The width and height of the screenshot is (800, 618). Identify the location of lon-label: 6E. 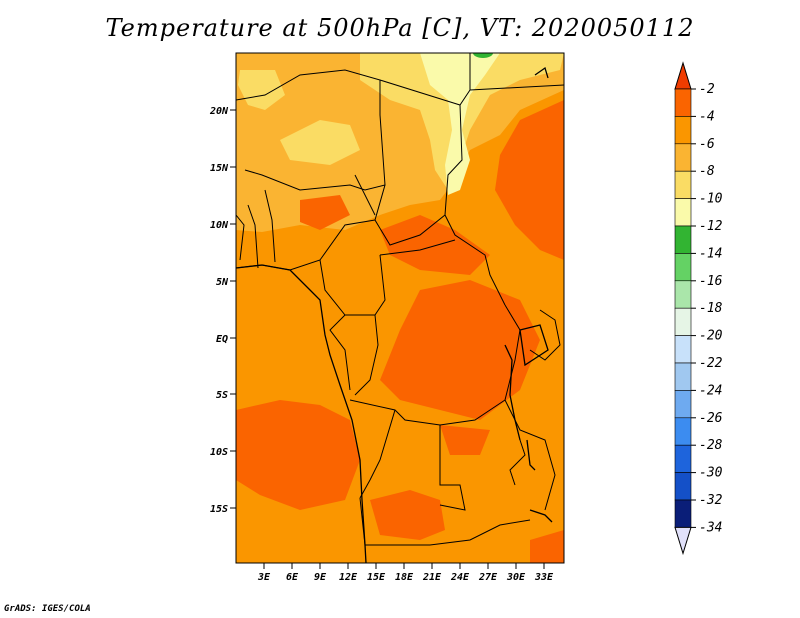
(292, 577).